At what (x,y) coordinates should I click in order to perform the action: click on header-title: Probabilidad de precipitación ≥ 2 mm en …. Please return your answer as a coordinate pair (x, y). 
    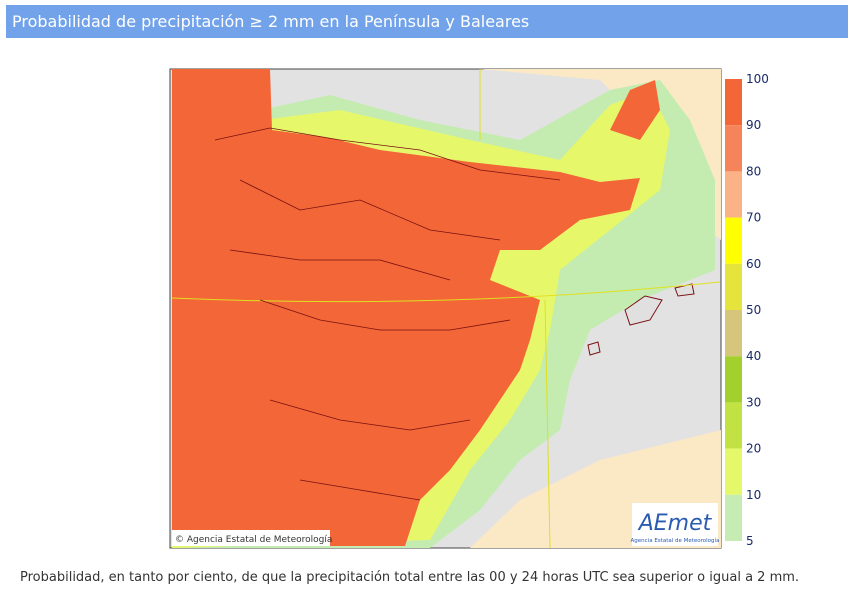
    Looking at the image, I should click on (427, 21).